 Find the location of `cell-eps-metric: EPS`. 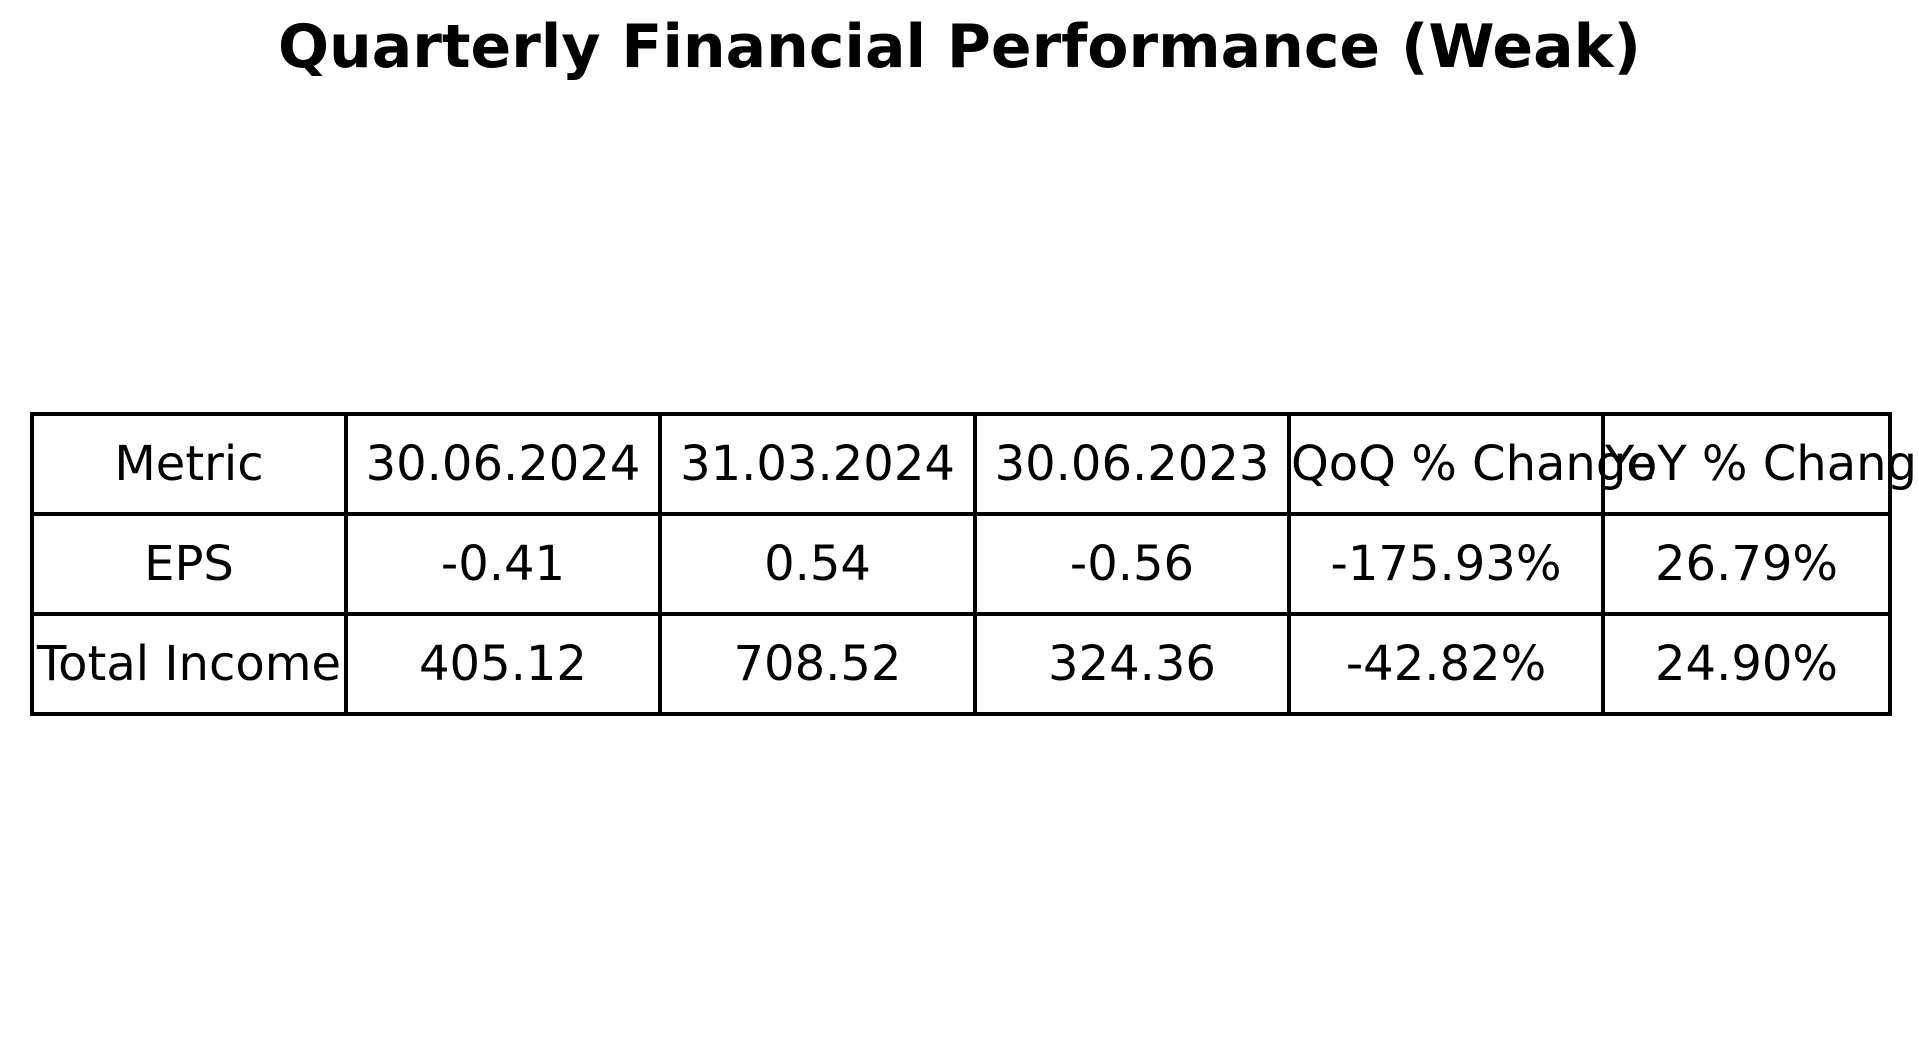

cell-eps-metric: EPS is located at coordinates (189, 564).